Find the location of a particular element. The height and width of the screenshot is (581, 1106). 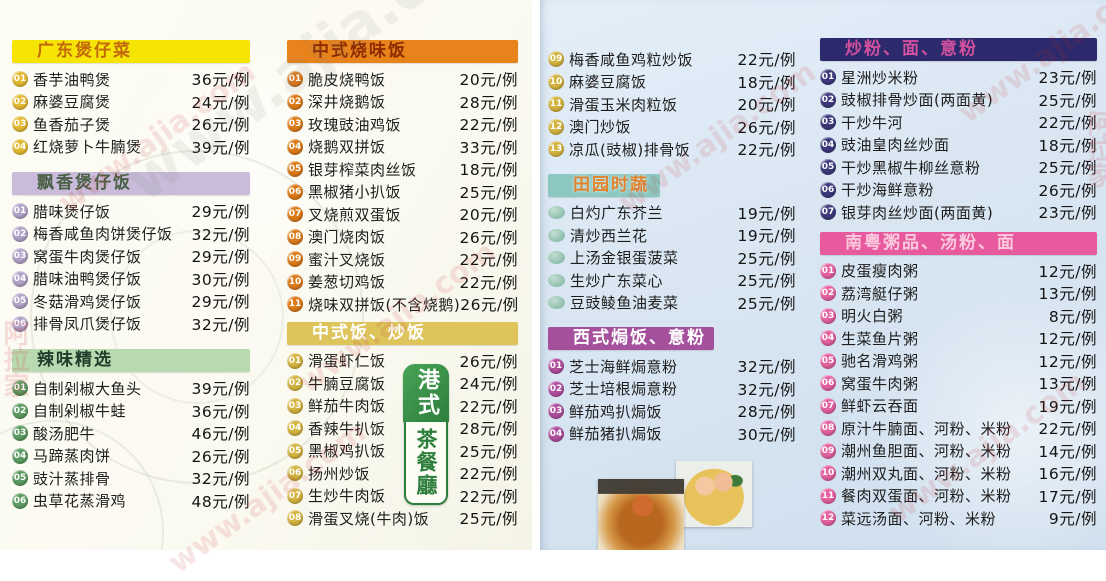

dish-name: 姜葱切鸡饭 is located at coordinates (347, 282).